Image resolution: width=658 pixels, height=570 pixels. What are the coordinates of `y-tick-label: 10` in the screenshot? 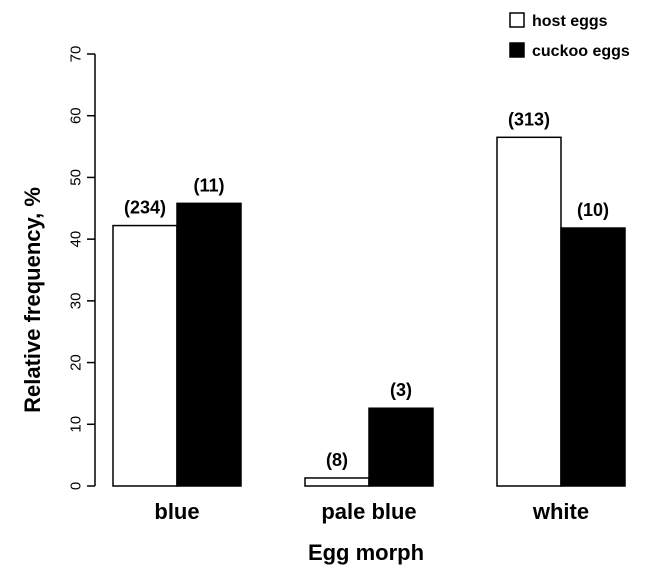 It's located at (75, 424).